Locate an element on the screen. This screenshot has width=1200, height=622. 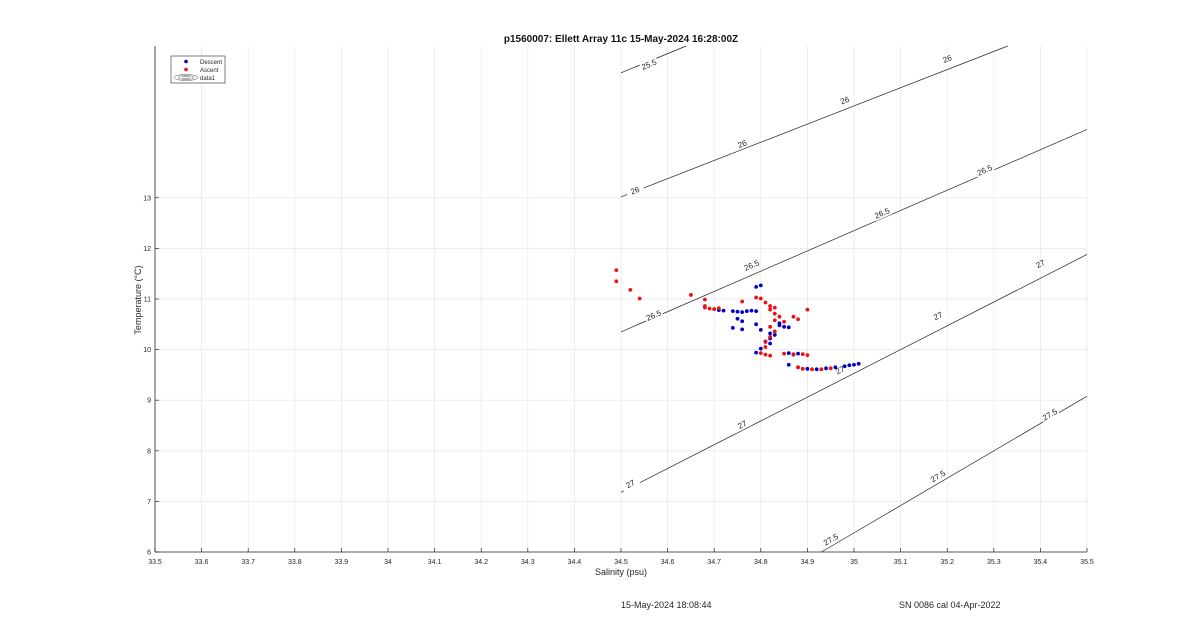
x-tick-label: 33.9 is located at coordinates (342, 562).